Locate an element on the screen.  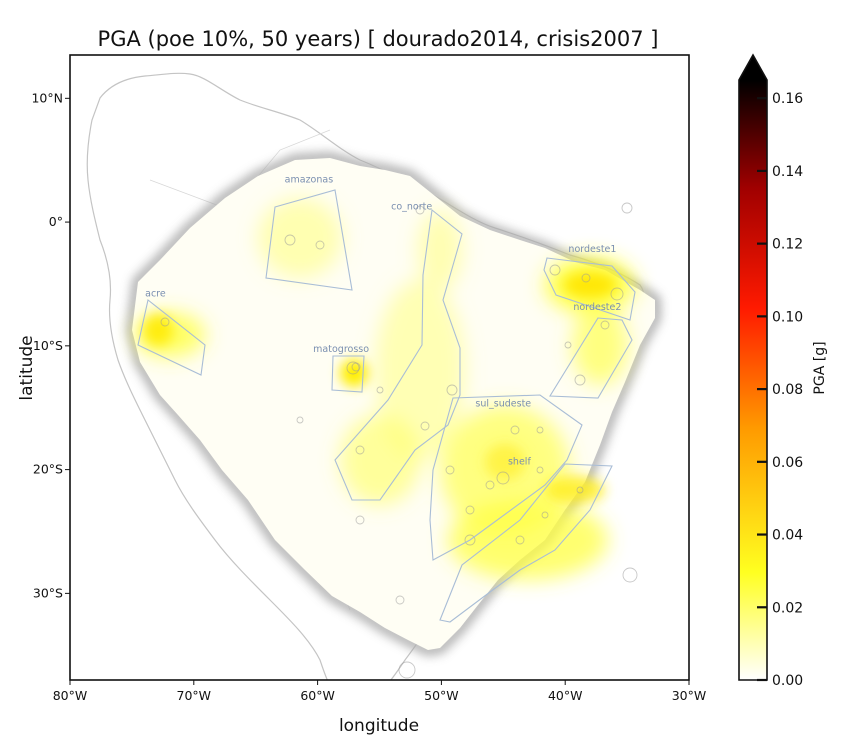
y-axis-ticks: 10°N 0° 10°S 20°S 30°S is located at coordinates (50, 345).